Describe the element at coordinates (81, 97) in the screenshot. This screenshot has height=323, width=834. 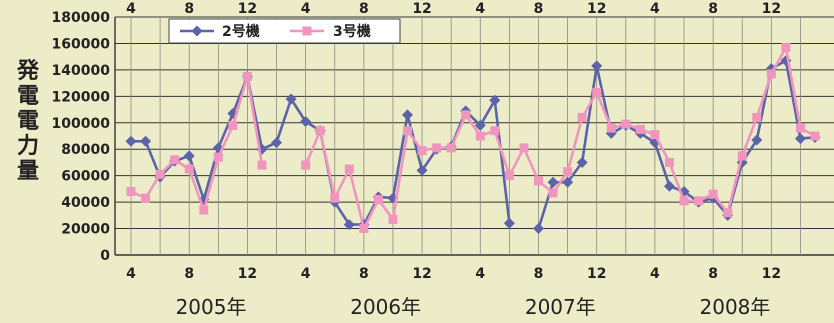
I see `y-tick-label: 120000` at that location.